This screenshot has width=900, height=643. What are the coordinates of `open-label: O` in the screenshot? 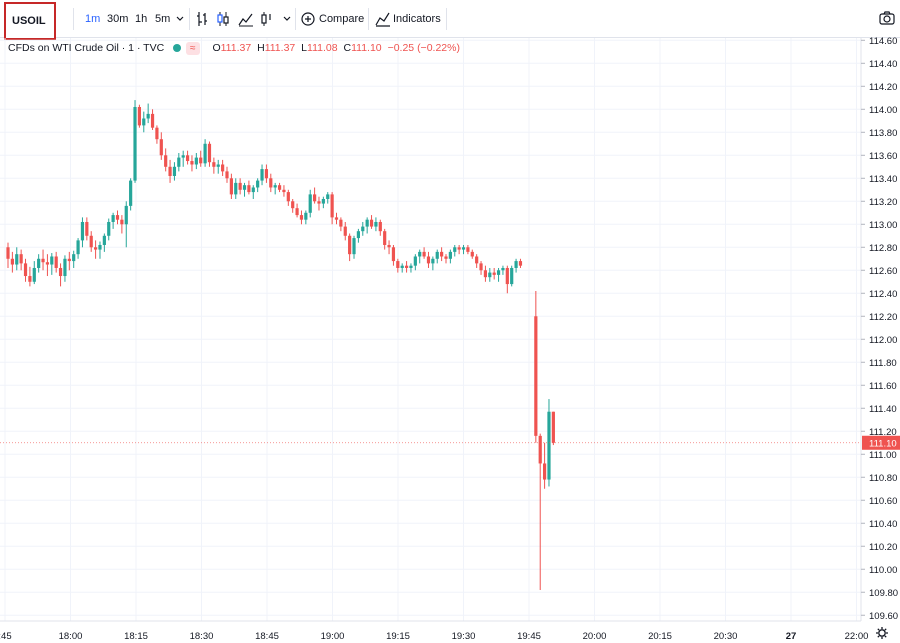 It's located at (216, 48).